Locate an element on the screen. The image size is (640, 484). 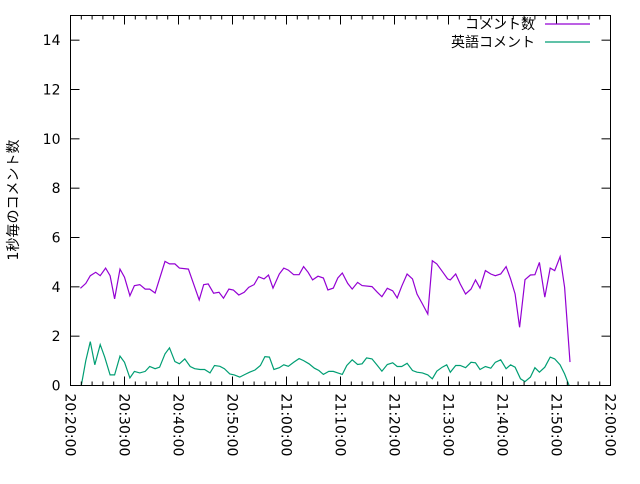
y-tick-label: 8 is located at coordinates (56, 189).